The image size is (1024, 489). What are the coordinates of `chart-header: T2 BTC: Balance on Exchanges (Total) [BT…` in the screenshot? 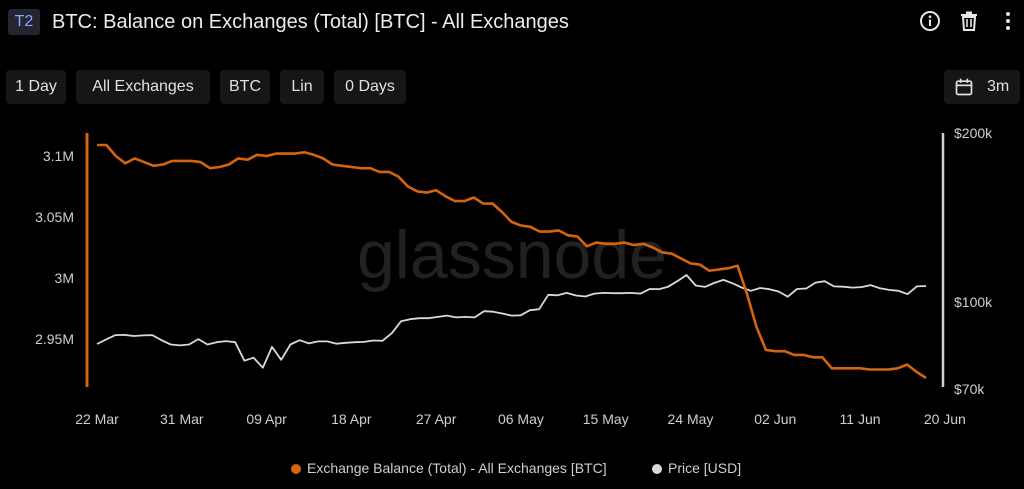 It's located at (512, 22).